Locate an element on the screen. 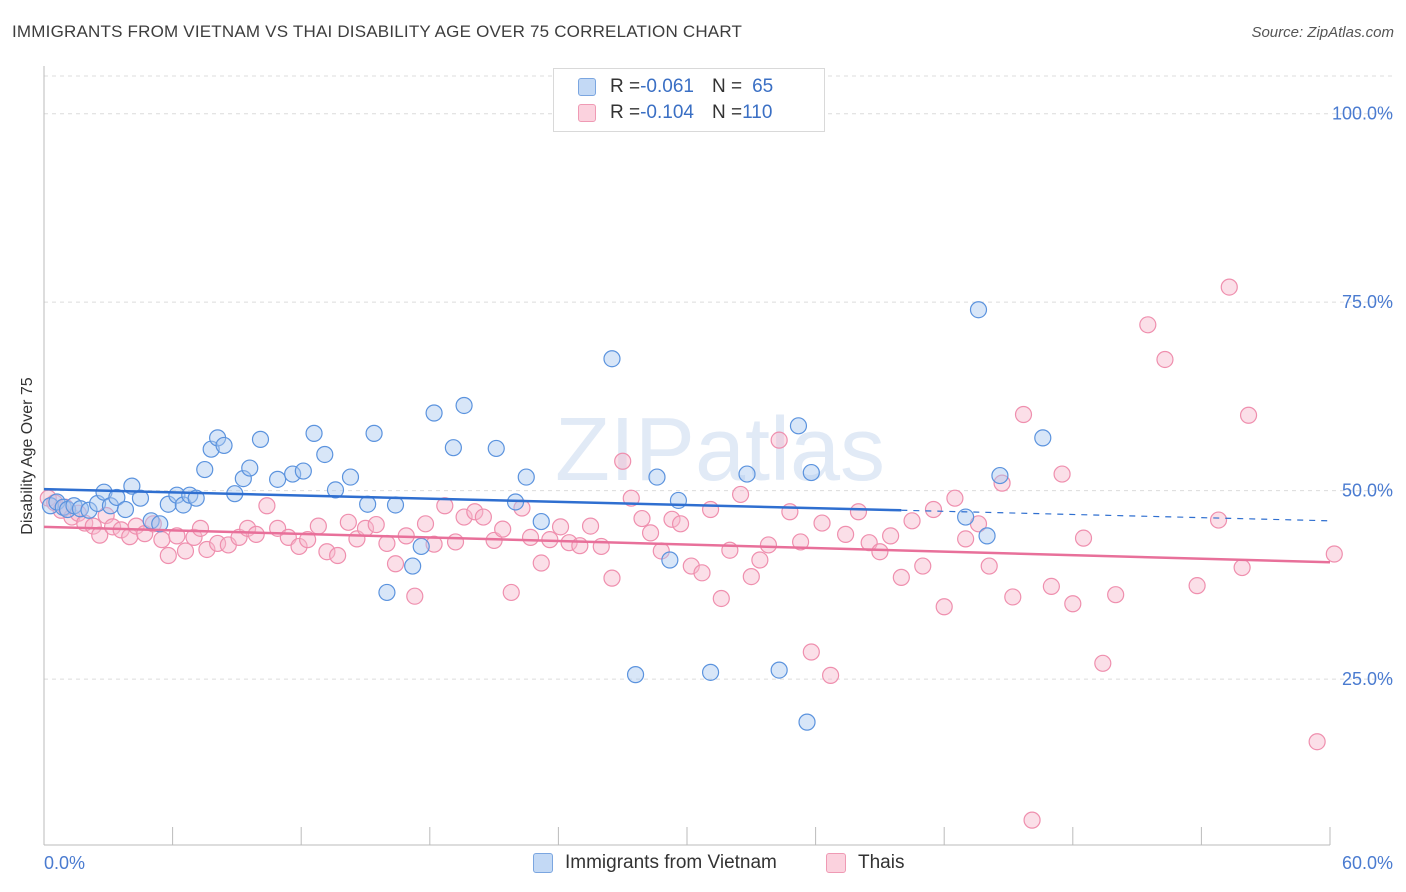 This screenshot has height=892, width=1406. vietnam-trend-line is located at coordinates (472, 499).